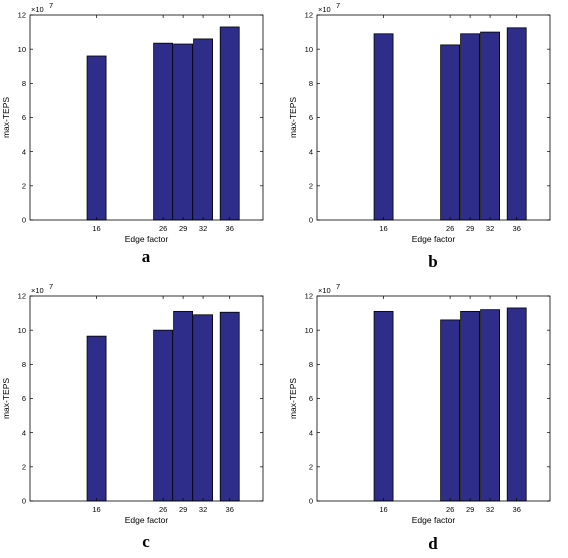 The image size is (568, 558). What do you see at coordinates (146, 256) in the screenshot?
I see `panel-label: a` at bounding box center [146, 256].